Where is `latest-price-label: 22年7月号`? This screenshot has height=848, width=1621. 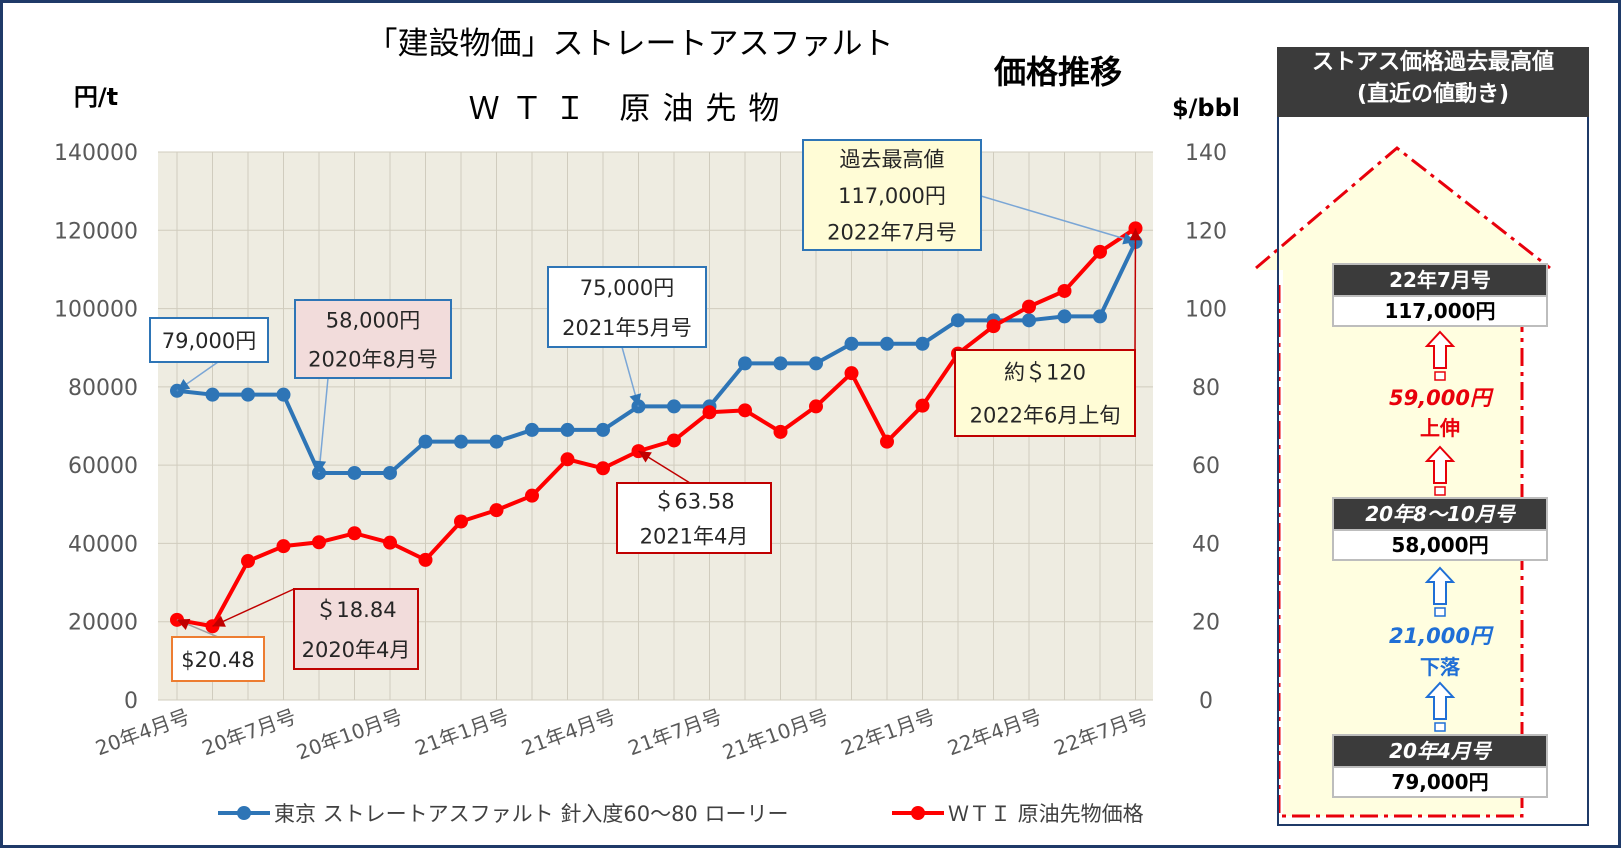
latest-price-label: 22年7月号 is located at coordinates (1440, 279).